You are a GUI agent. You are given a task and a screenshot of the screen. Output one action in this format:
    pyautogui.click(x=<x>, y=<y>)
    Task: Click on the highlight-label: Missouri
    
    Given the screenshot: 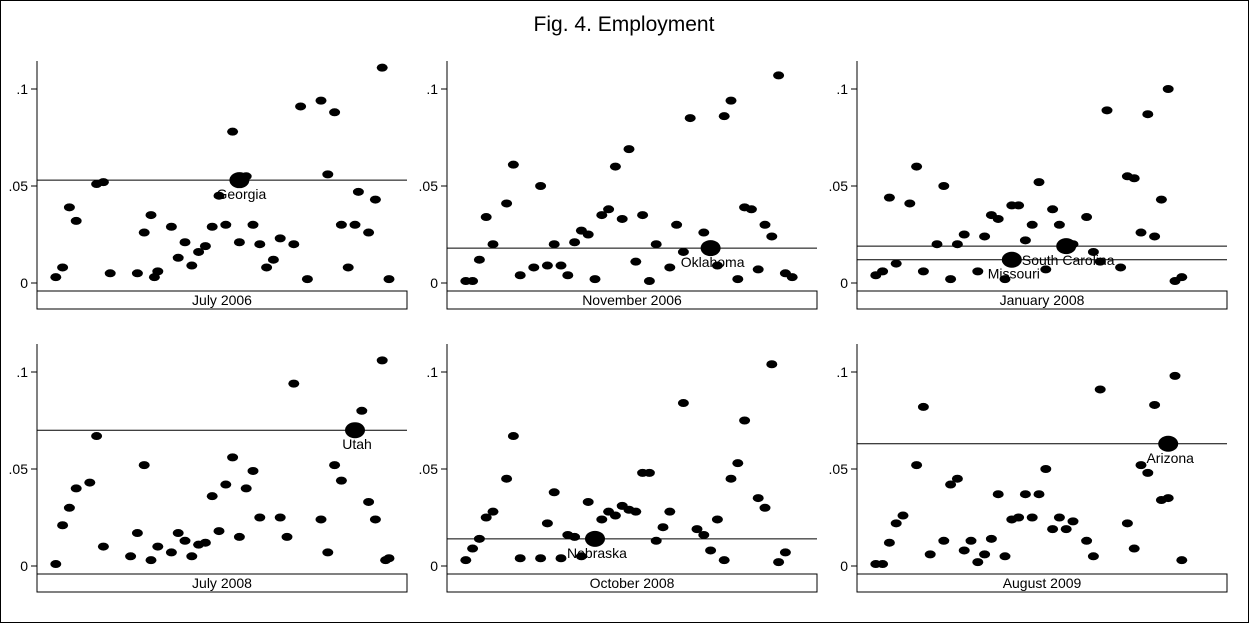 What is the action you would take?
    pyautogui.click(x=1014, y=274)
    